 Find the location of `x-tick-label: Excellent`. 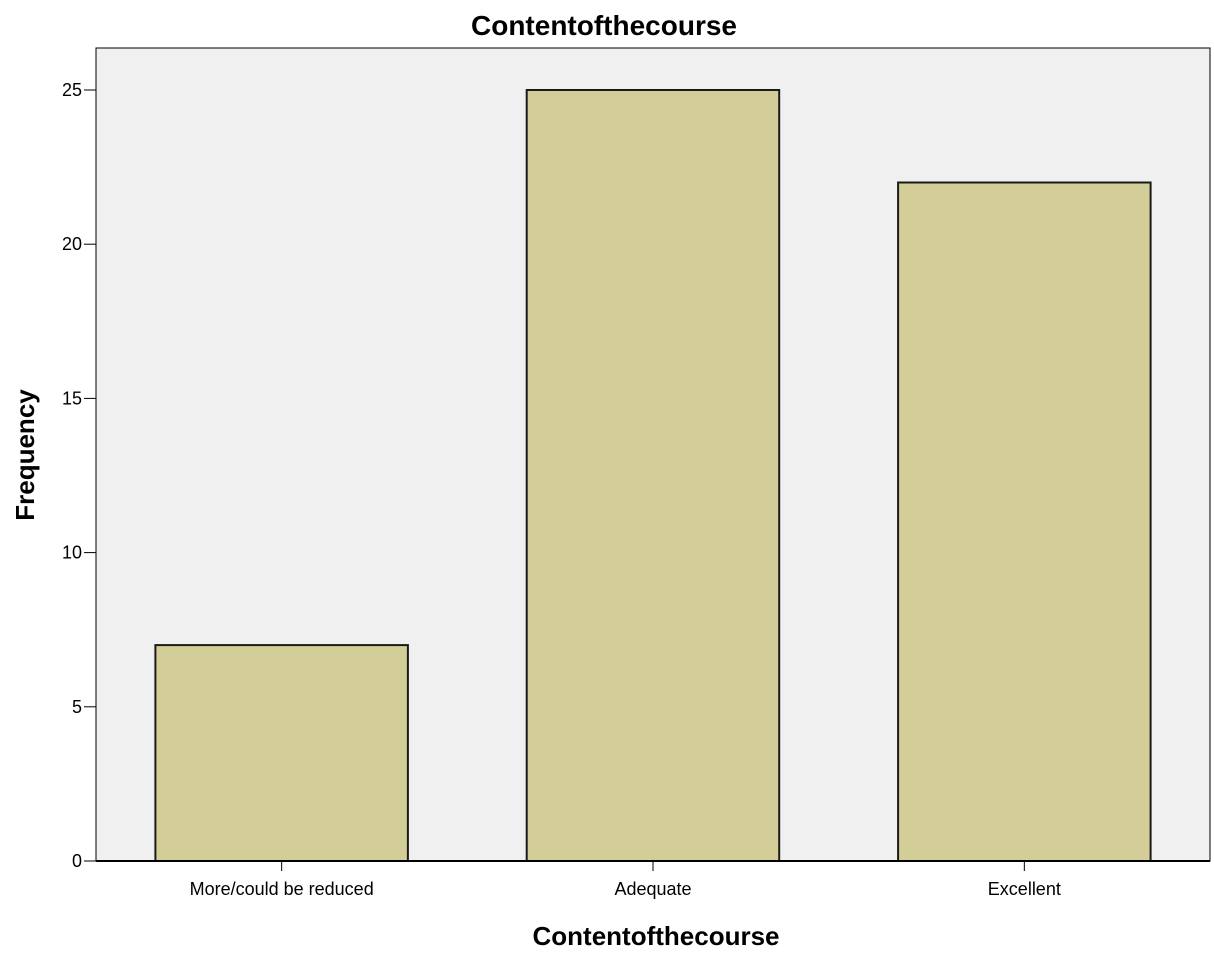

x-tick-label: Excellent is located at coordinates (1024, 889).